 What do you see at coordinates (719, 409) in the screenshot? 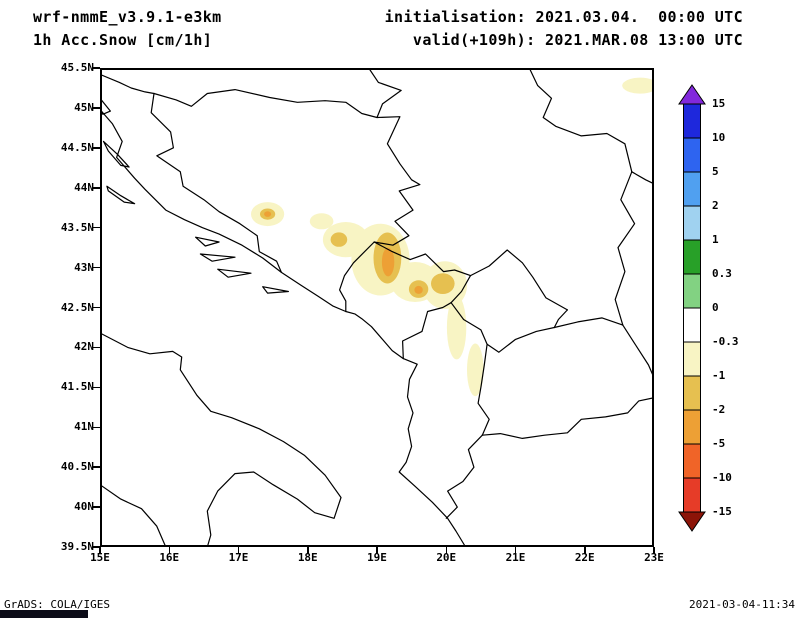
I see `colorbar-tick-label: -2` at bounding box center [719, 409].